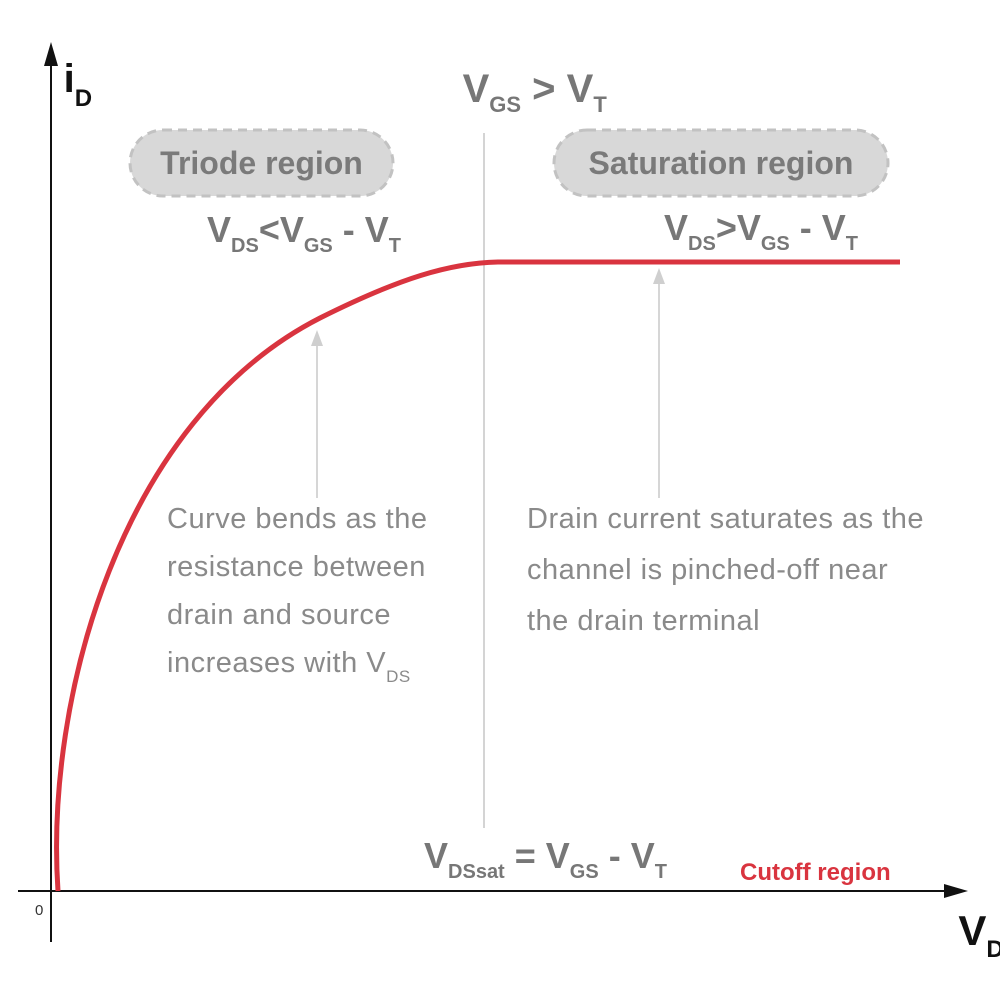  What do you see at coordinates (950, 936) in the screenshot?
I see `x-axis-label: VDS` at bounding box center [950, 936].